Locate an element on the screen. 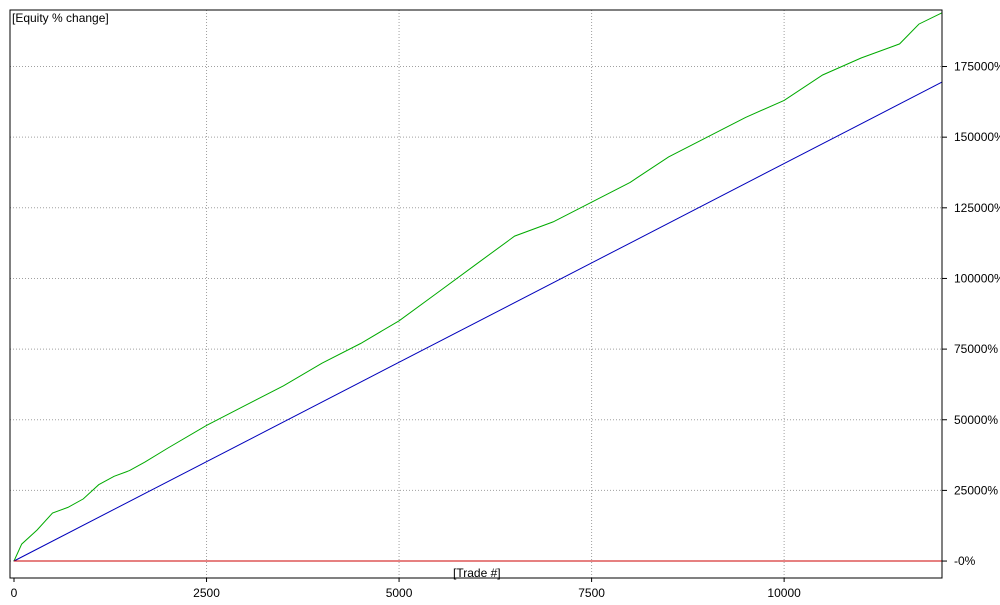 The height and width of the screenshot is (605, 1000). x-tick-label: 7500 is located at coordinates (591, 593).